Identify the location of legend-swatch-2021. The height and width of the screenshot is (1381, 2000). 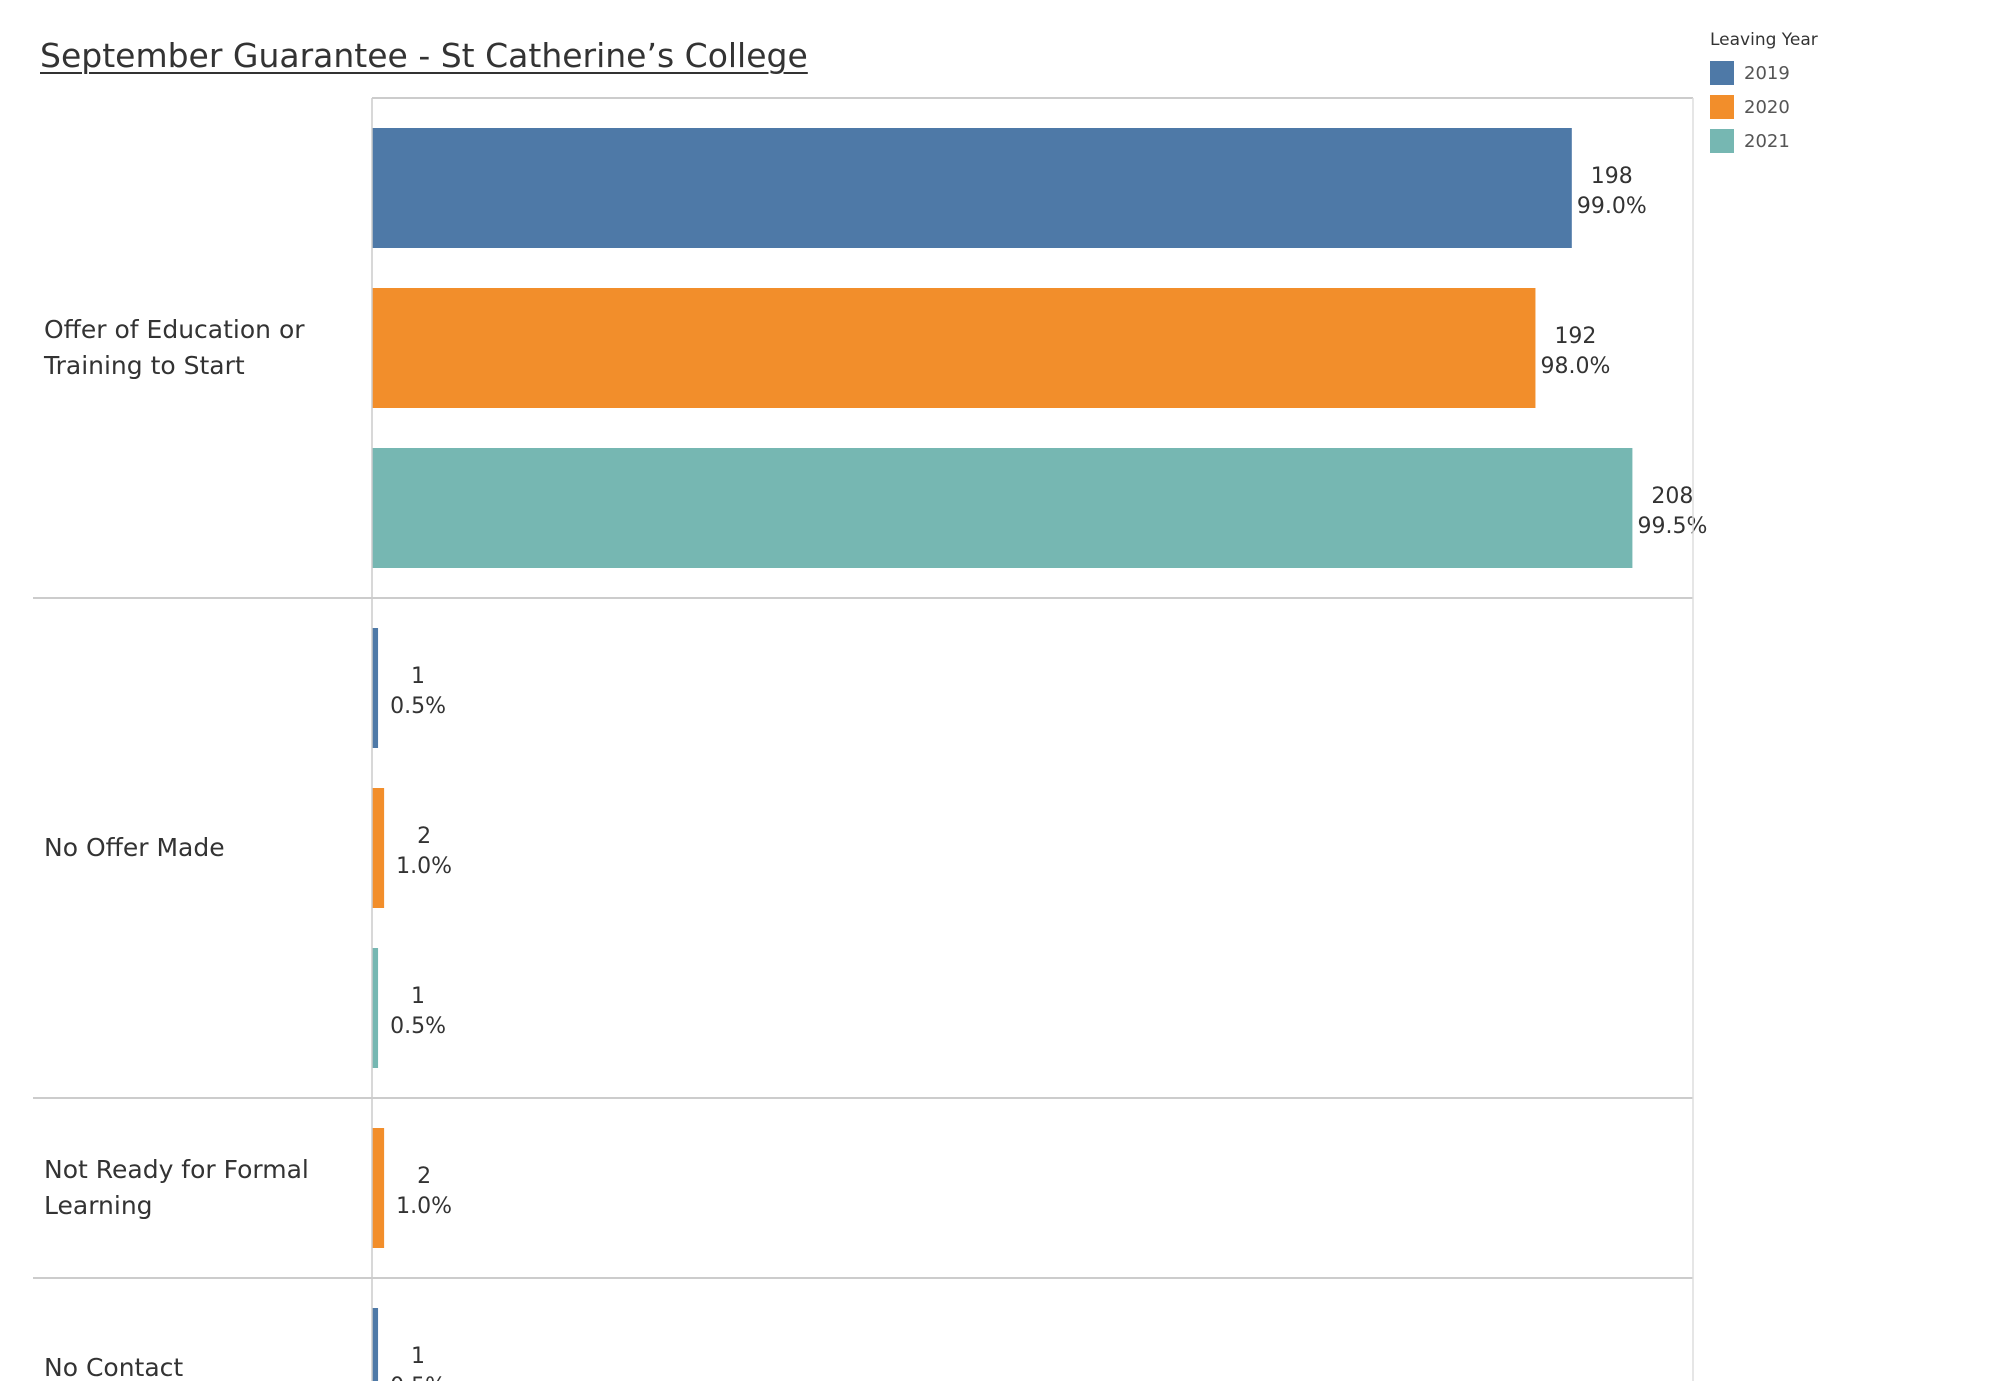
(1722, 141).